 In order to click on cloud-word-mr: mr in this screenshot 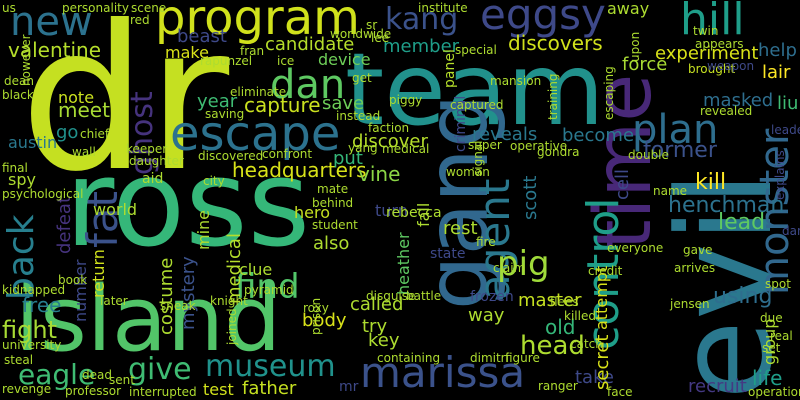, I will do `click(349, 387)`.